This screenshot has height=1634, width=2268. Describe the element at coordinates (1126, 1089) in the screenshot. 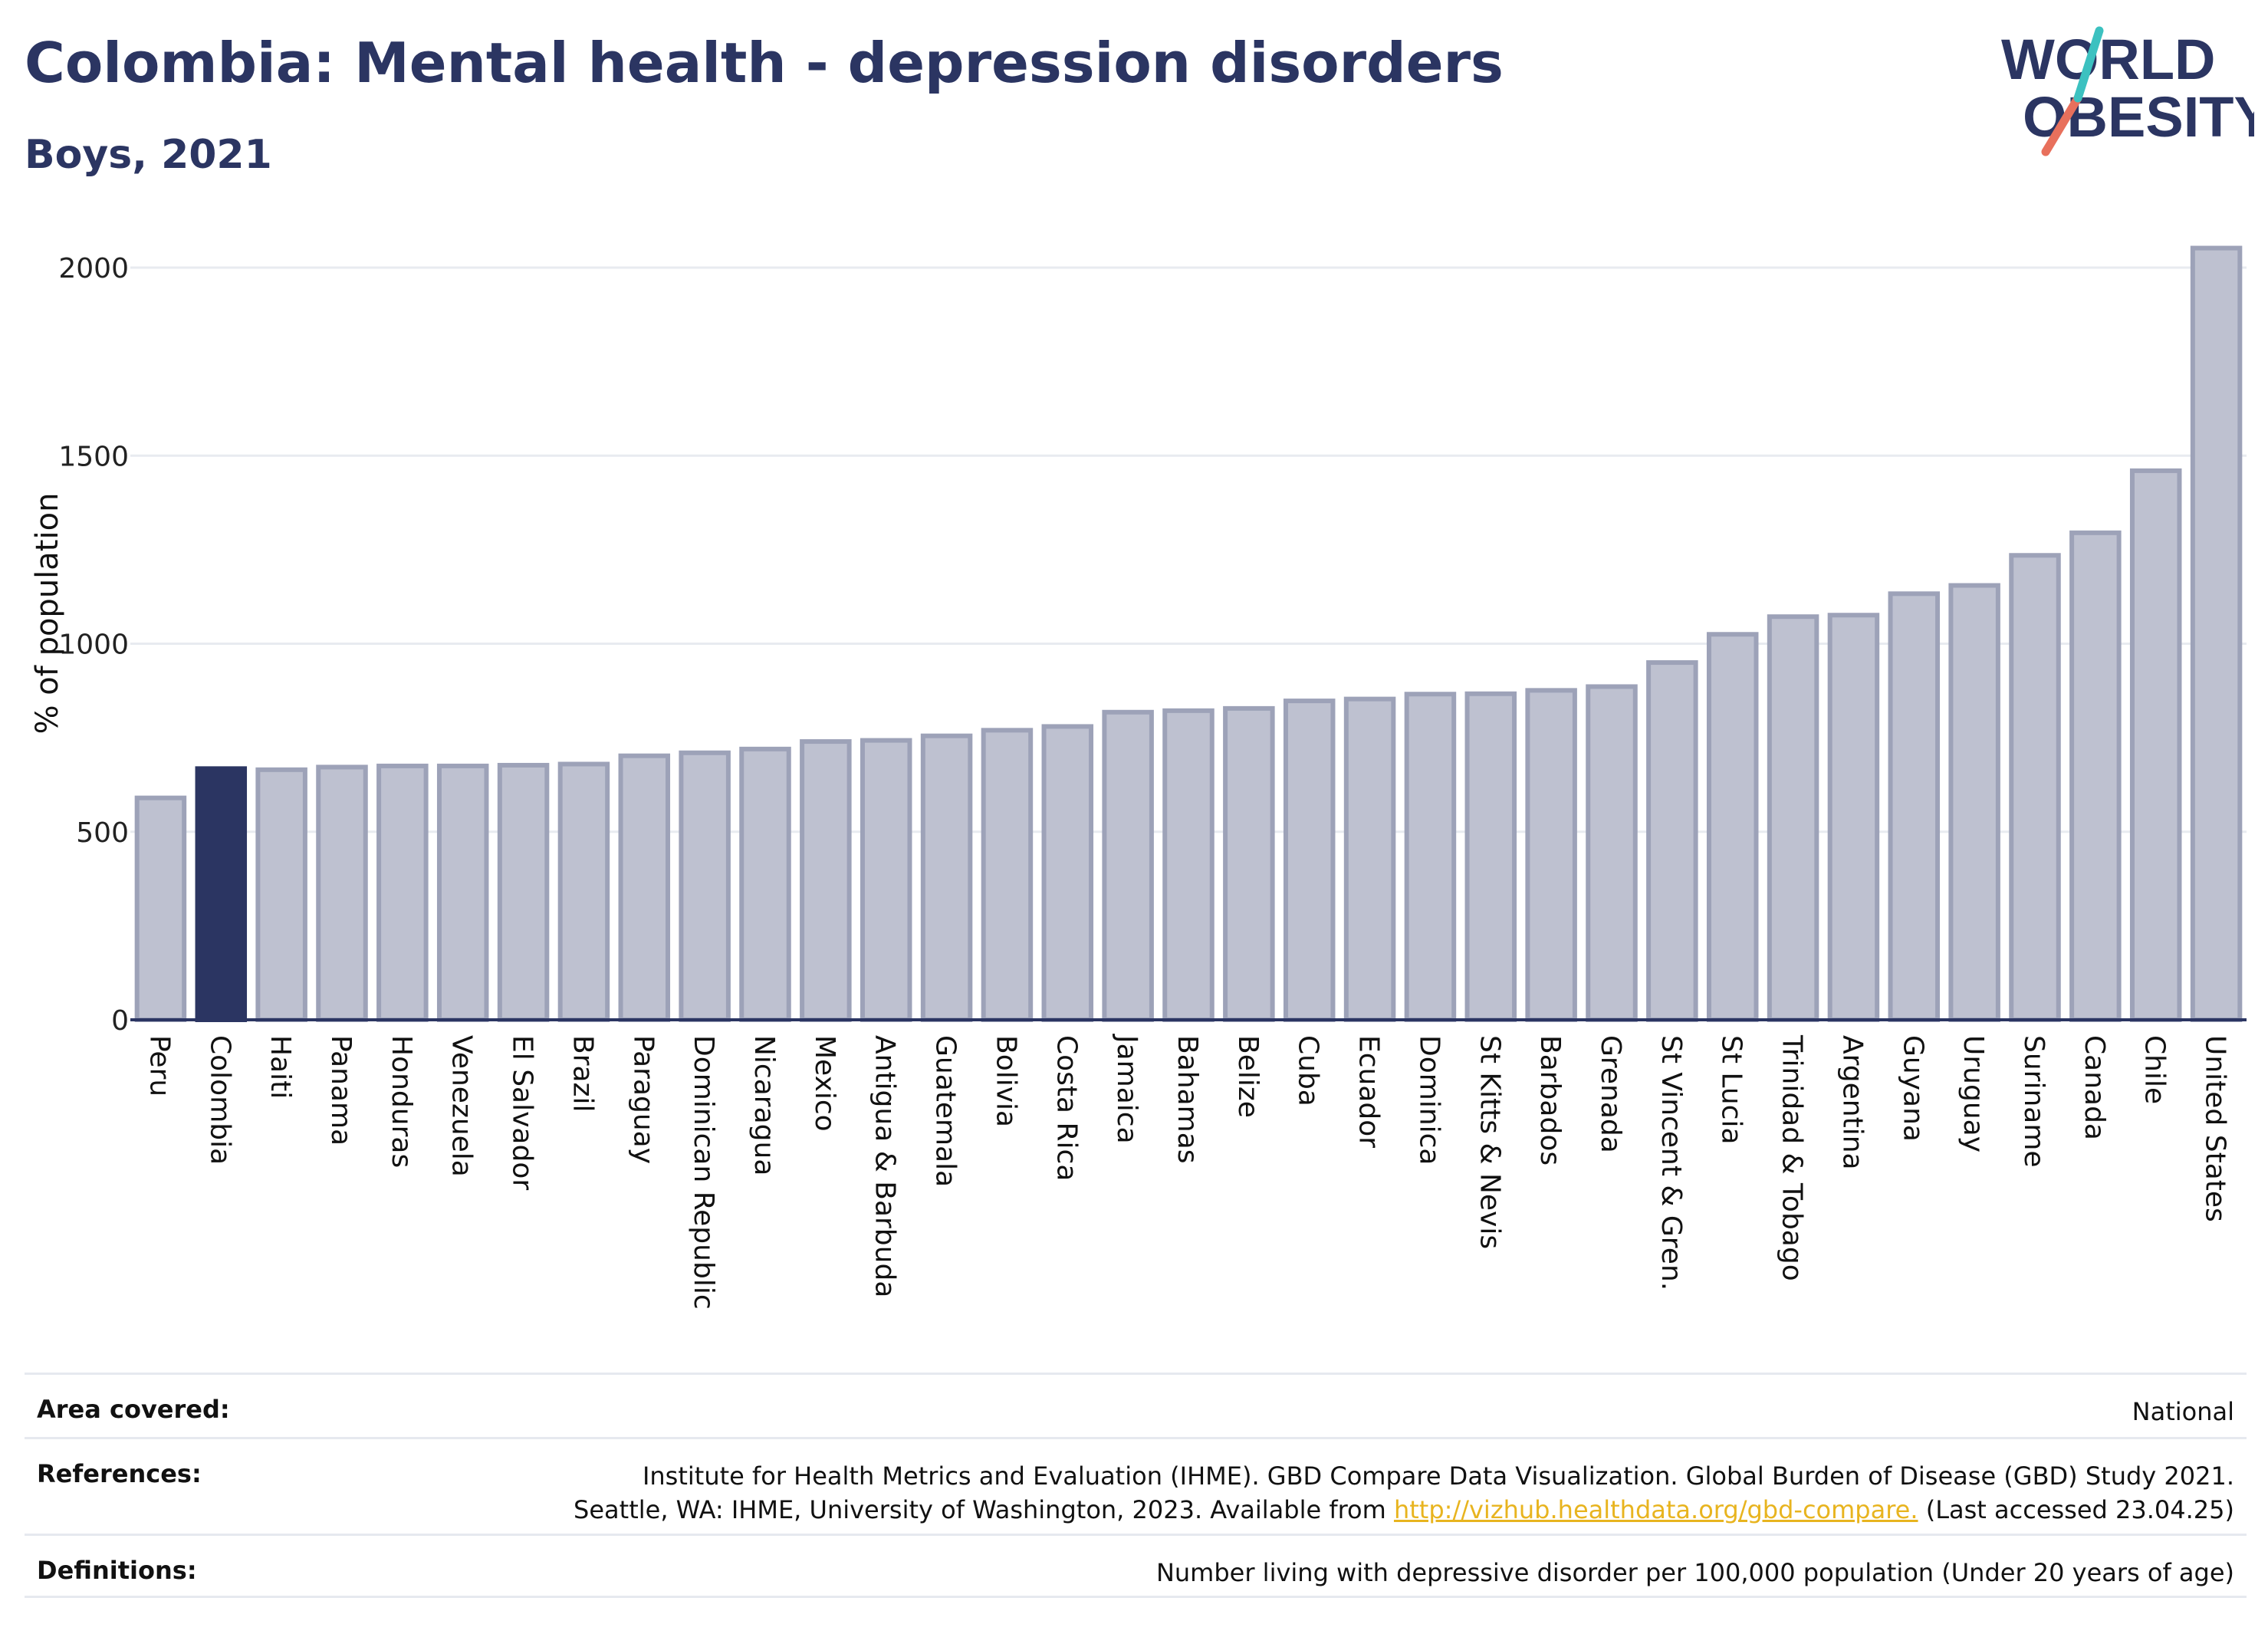

I see `x-tick-label: Jamaica` at that location.